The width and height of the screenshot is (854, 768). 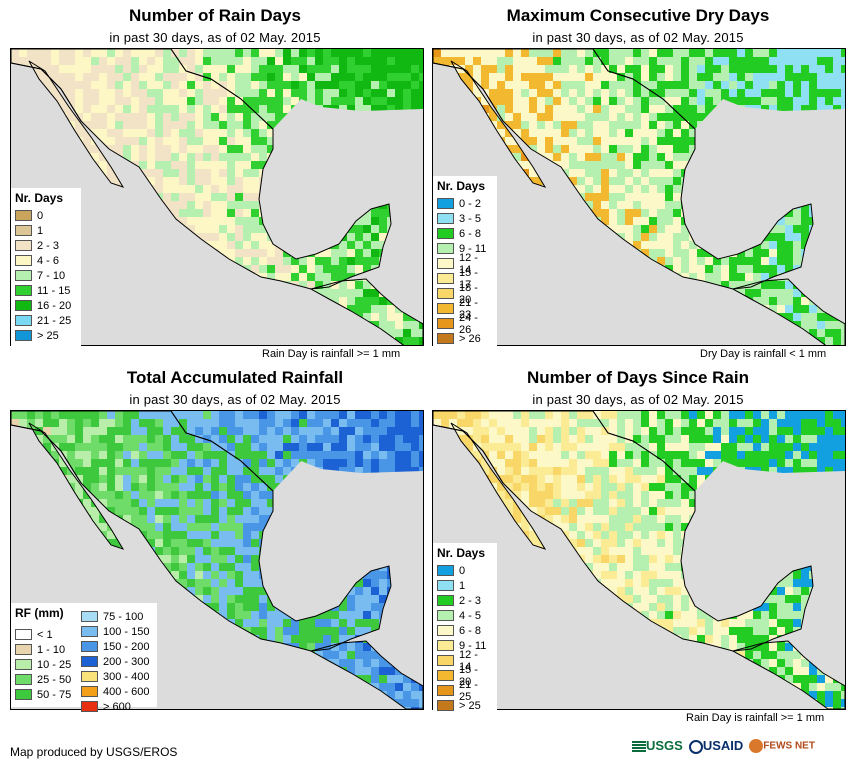 I want to click on agency-logos: USGS USAID FEWS NET, so click(x=723, y=746).